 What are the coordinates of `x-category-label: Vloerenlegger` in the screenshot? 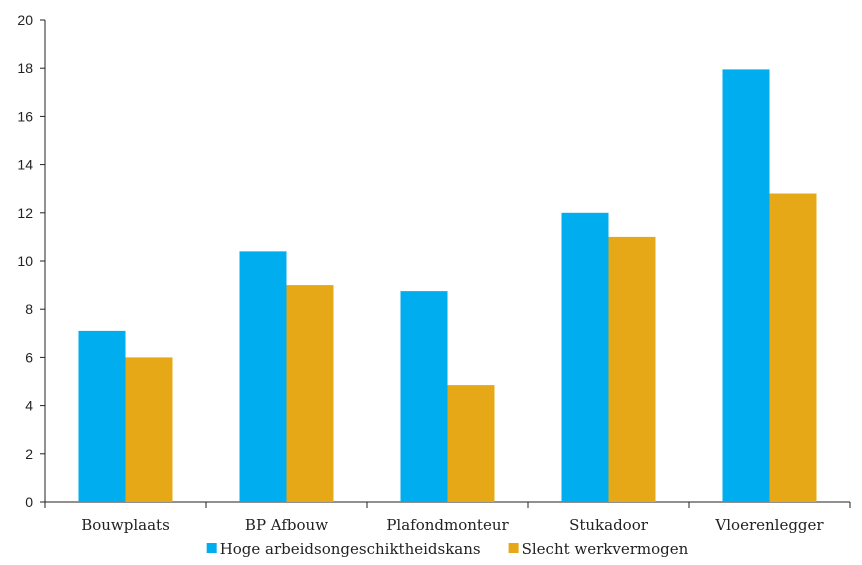 It's located at (769, 525).